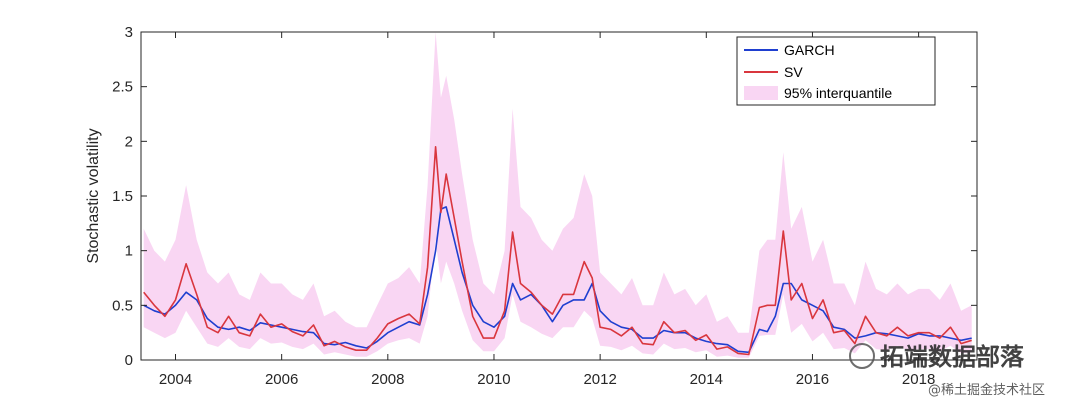  Describe the element at coordinates (493, 379) in the screenshot. I see `x-tick-label: 2010` at that location.